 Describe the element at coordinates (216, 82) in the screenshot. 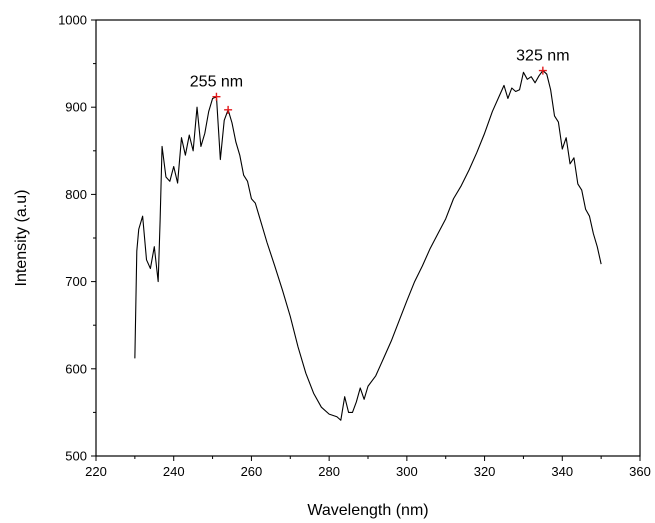

I see `peak-annotation-label: 255 nm` at that location.